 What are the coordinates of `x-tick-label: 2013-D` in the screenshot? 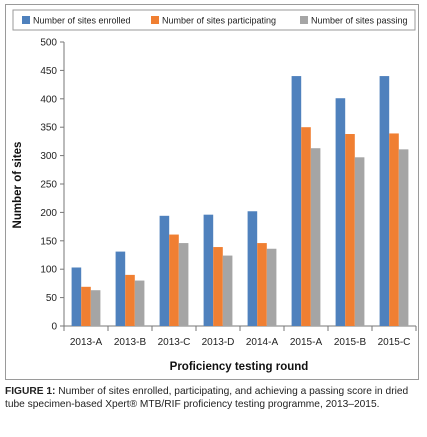 It's located at (218, 342).